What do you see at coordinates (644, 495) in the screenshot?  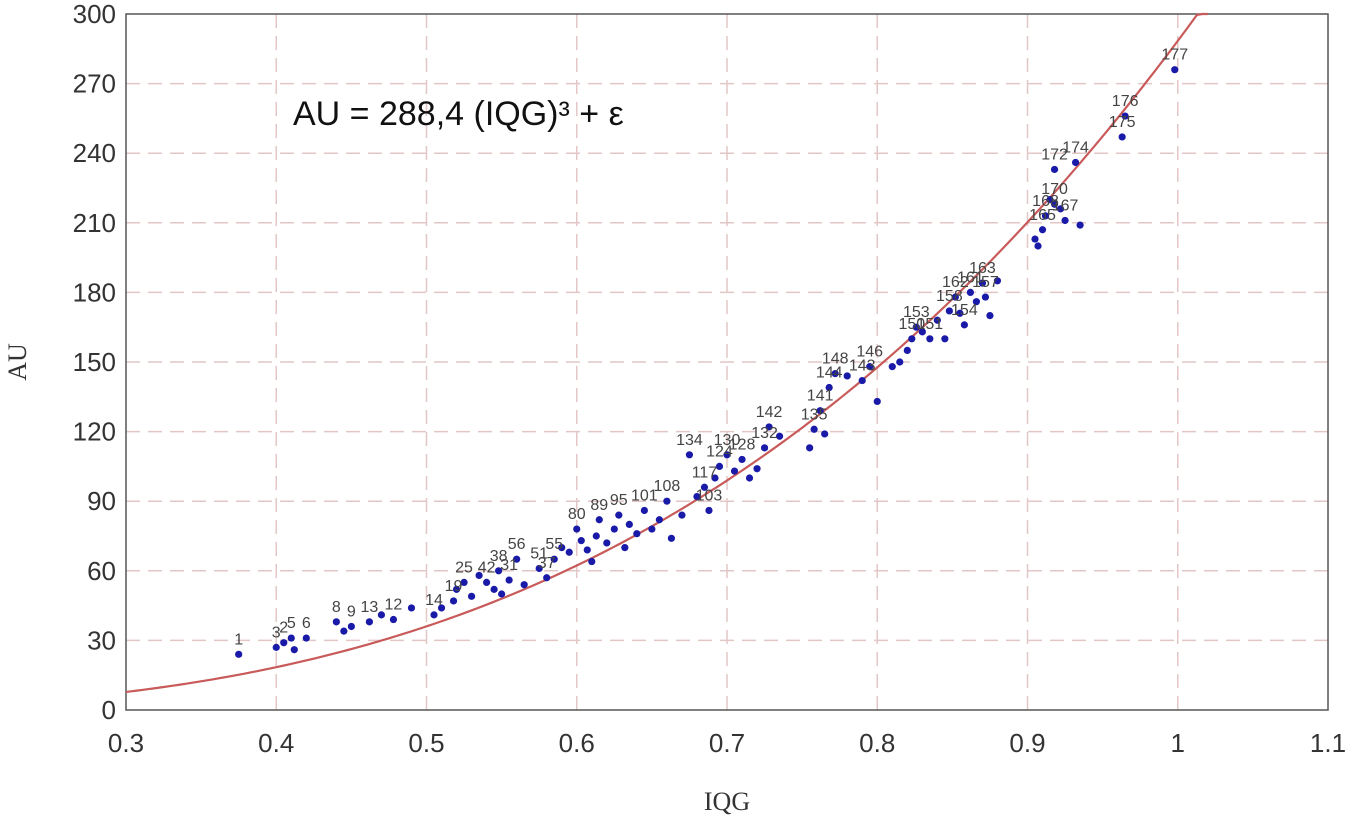 I see `point-label: 101` at bounding box center [644, 495].